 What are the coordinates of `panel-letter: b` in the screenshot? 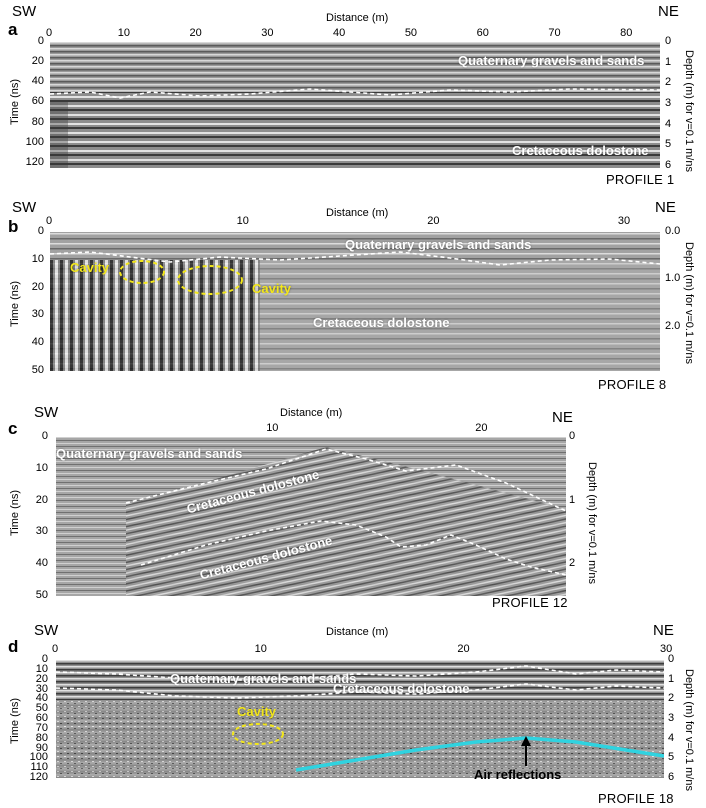 It's located at (13, 226).